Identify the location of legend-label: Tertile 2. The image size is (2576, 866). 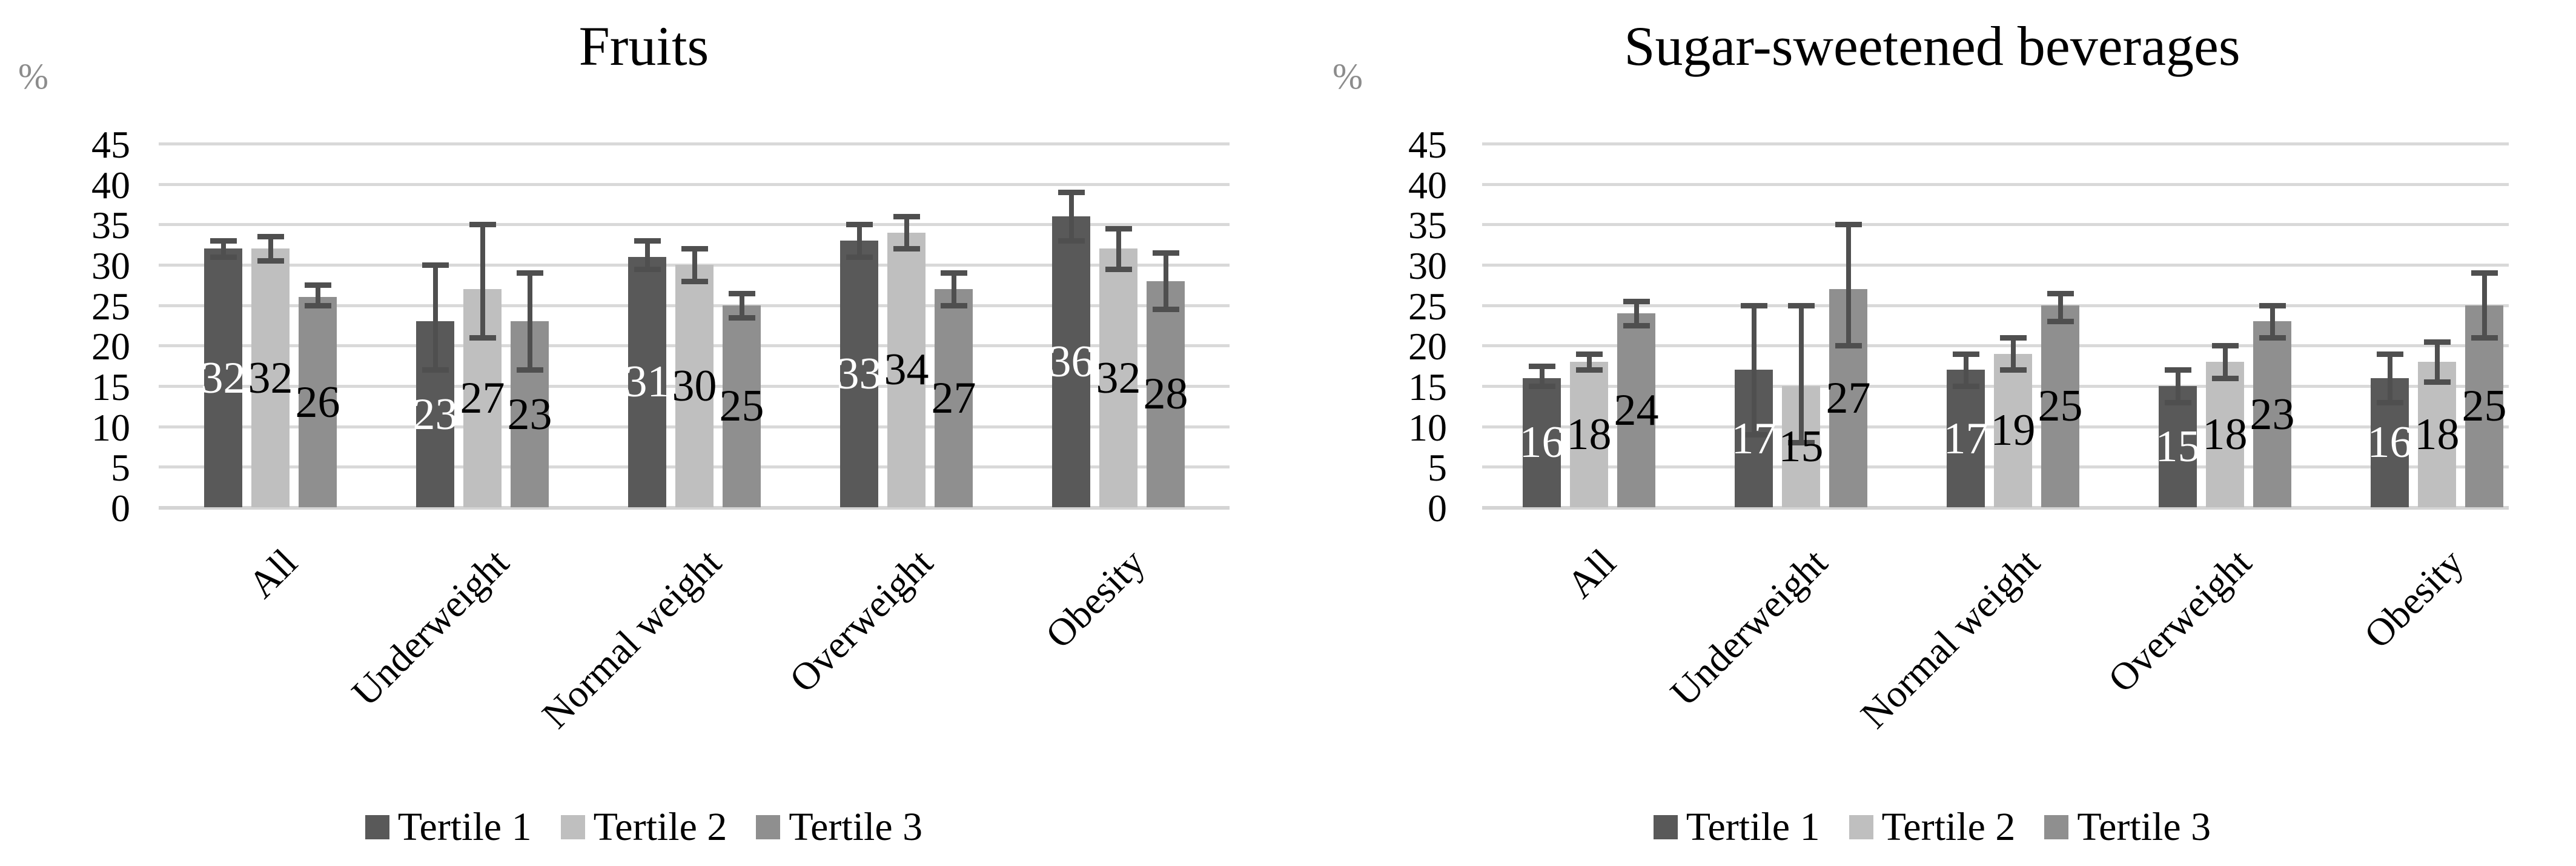
(1948, 827).